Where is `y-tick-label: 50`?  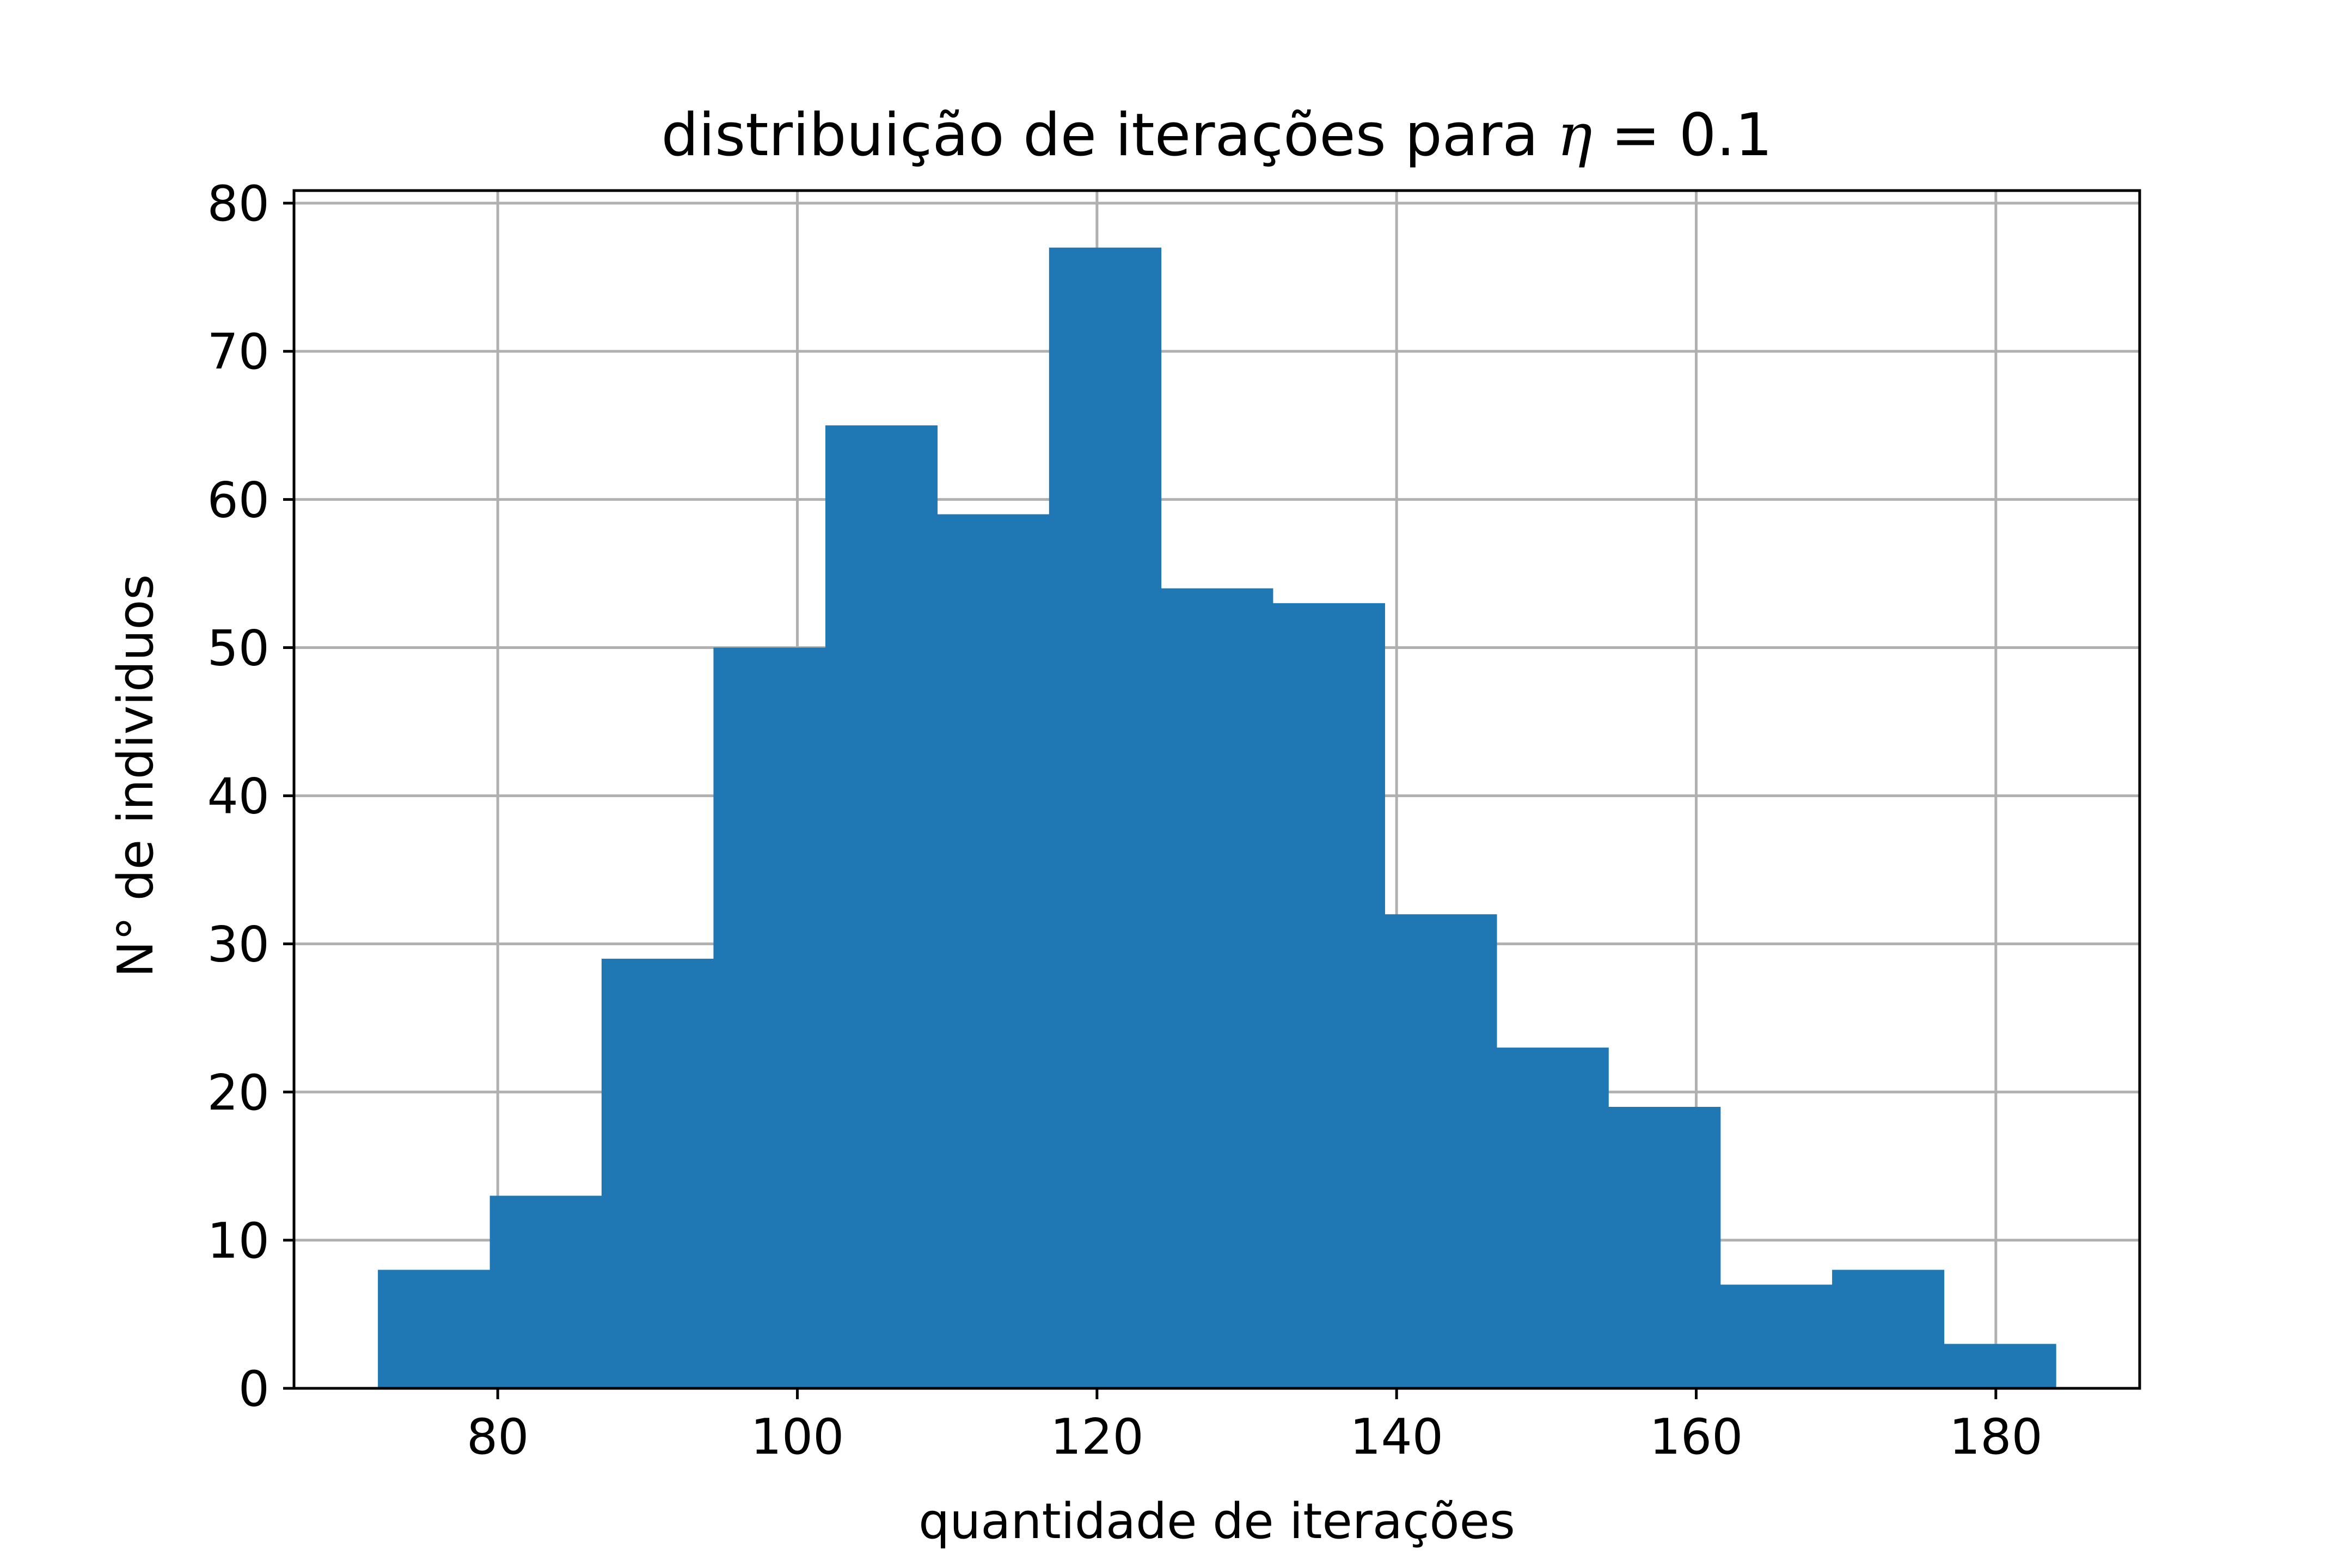
y-tick-label: 50 is located at coordinates (238, 648).